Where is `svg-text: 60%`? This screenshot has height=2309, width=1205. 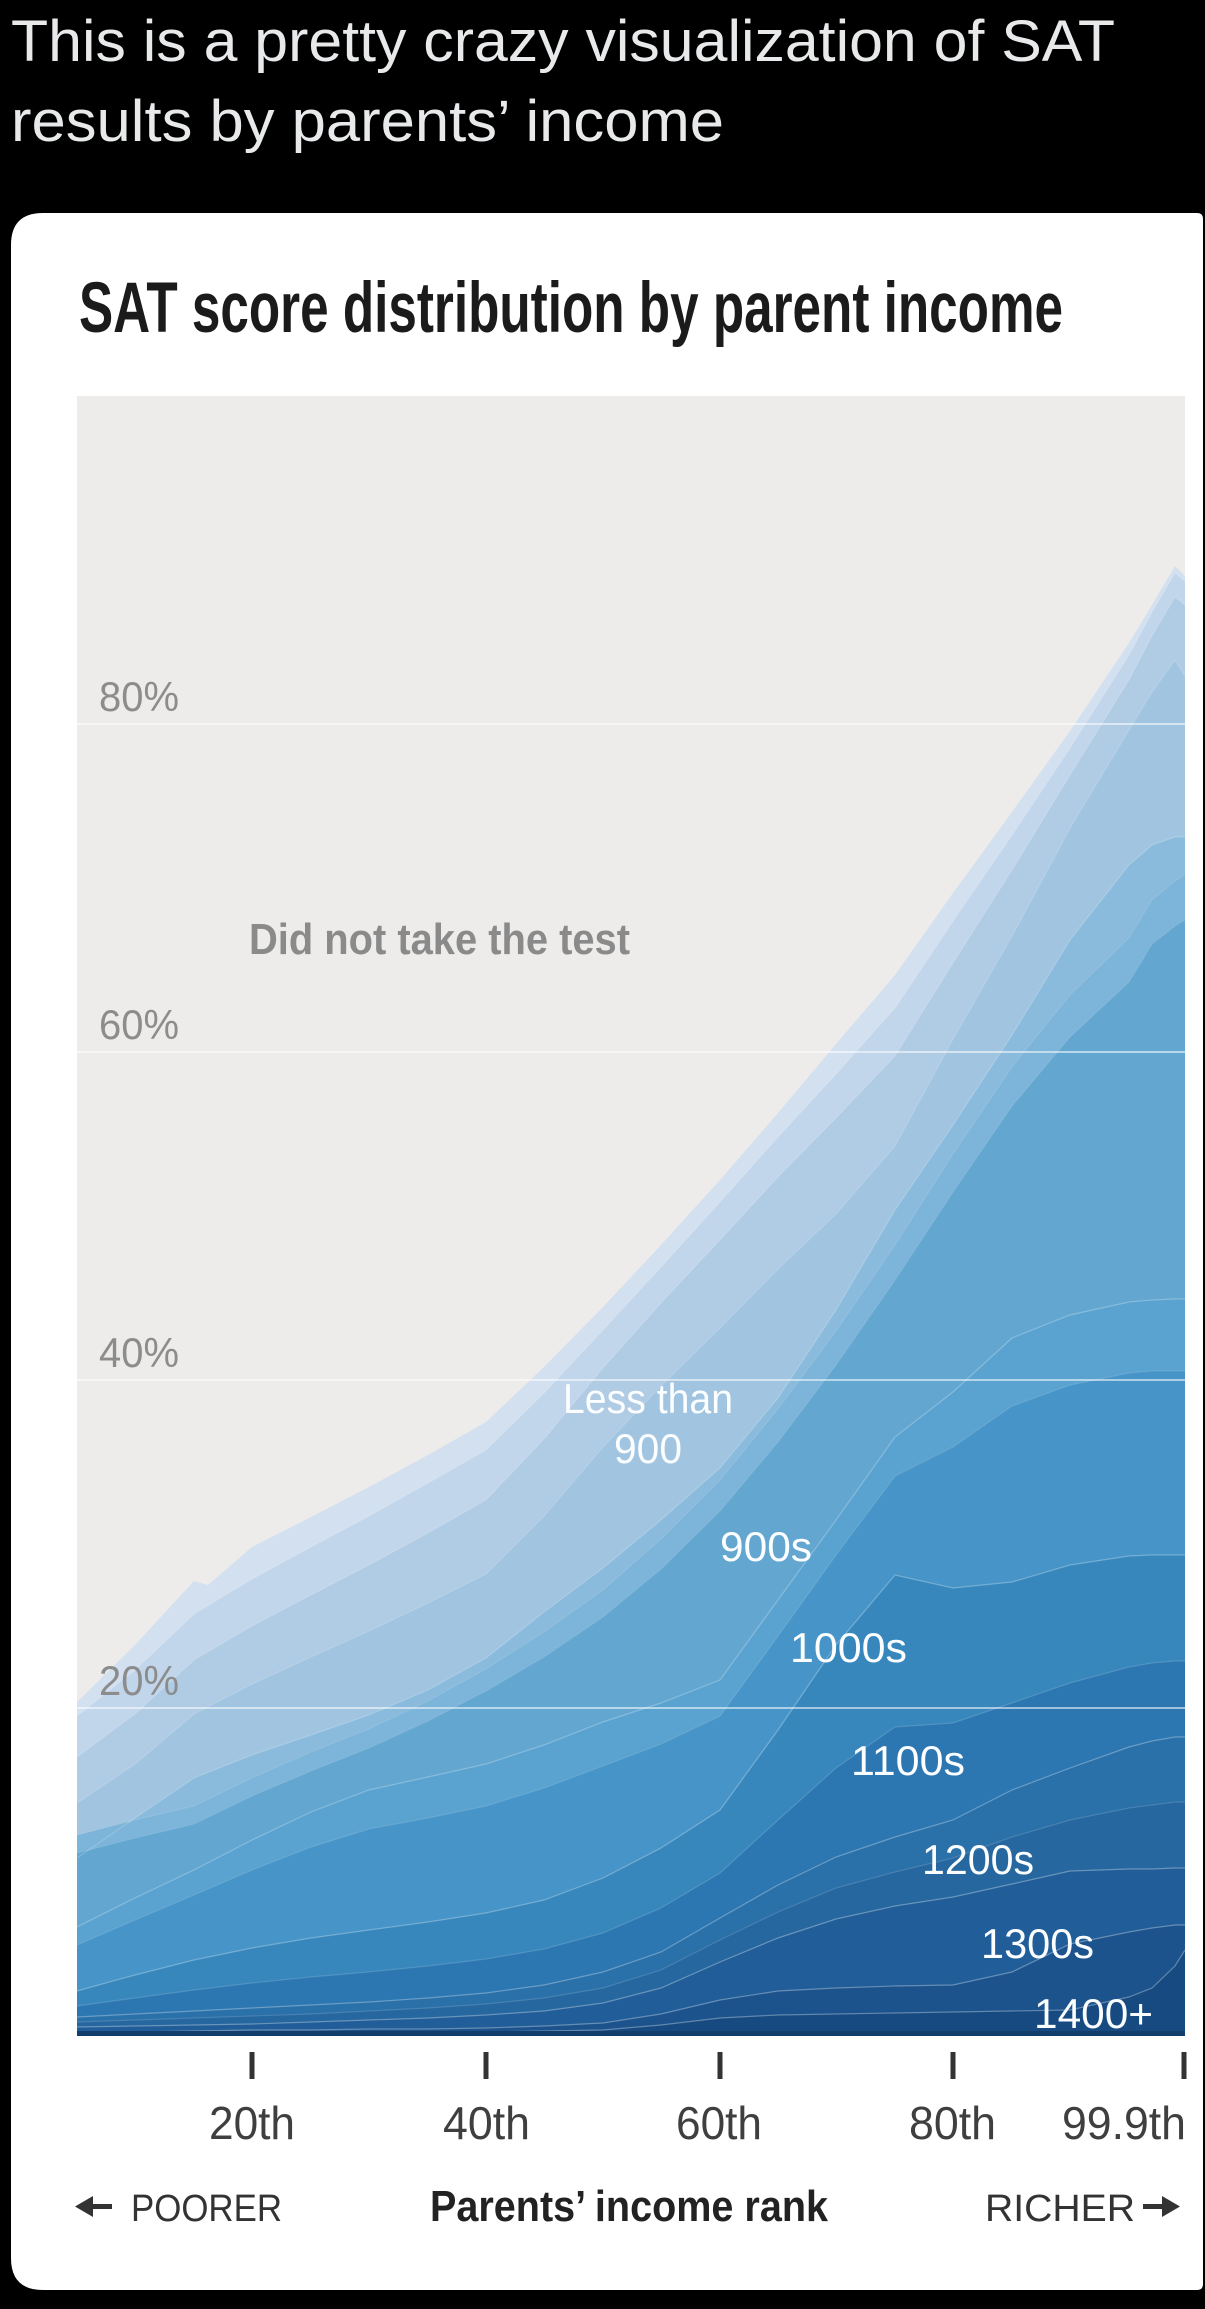
svg-text: 60% is located at coordinates (139, 1024).